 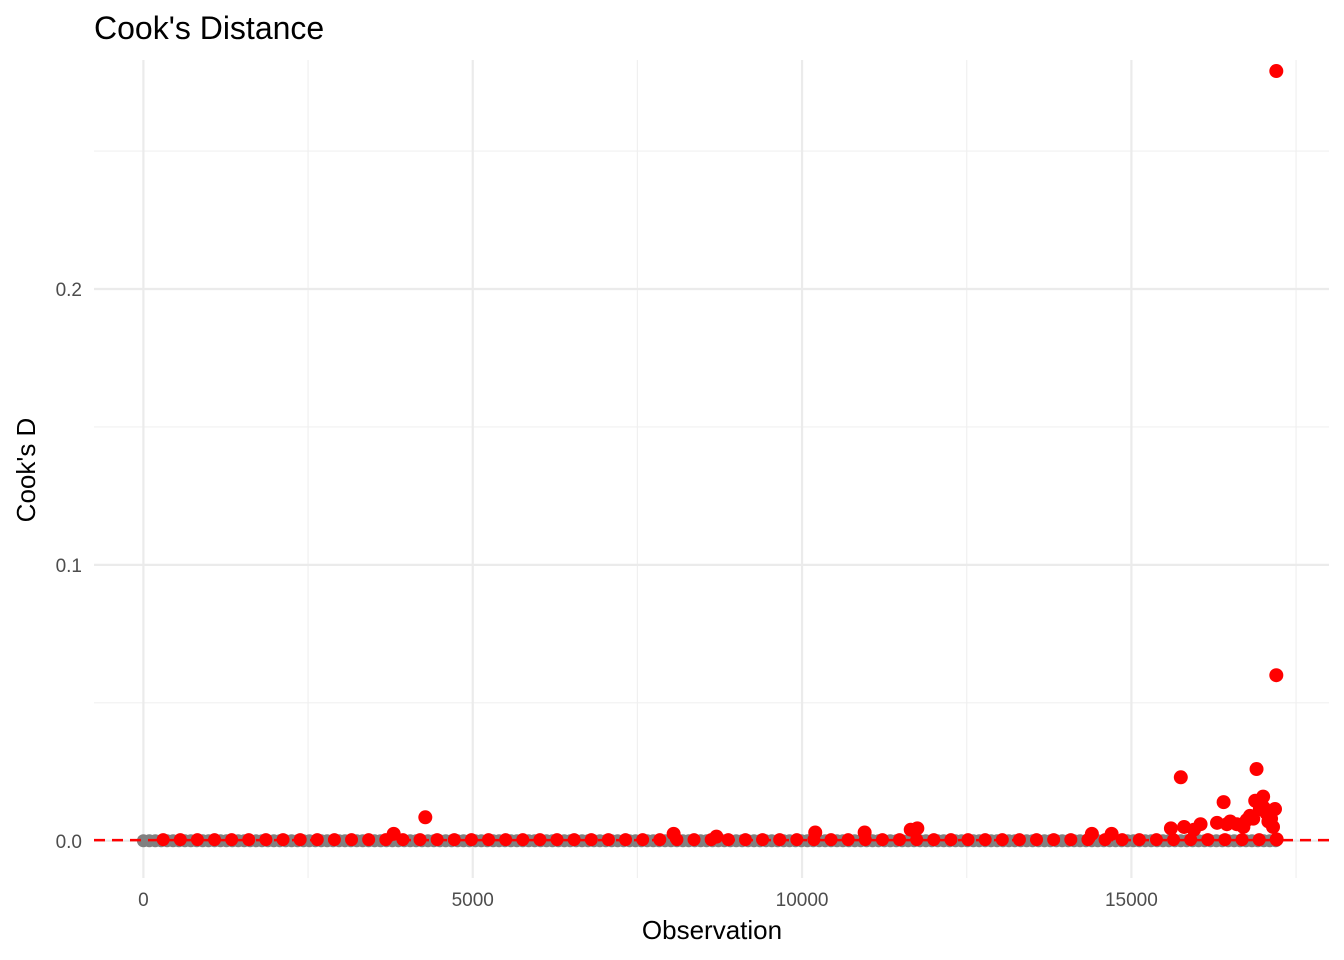 I want to click on x-axis-title: Observation, so click(x=712, y=930).